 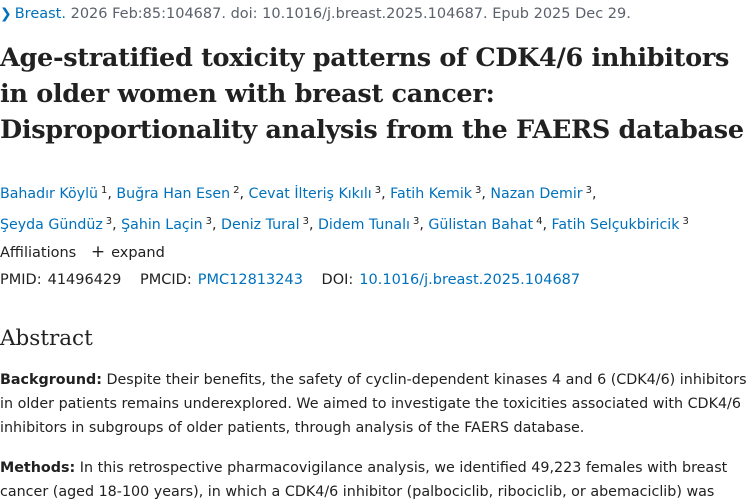 I want to click on author-link: Şeyda Gündüz, so click(x=51, y=225).